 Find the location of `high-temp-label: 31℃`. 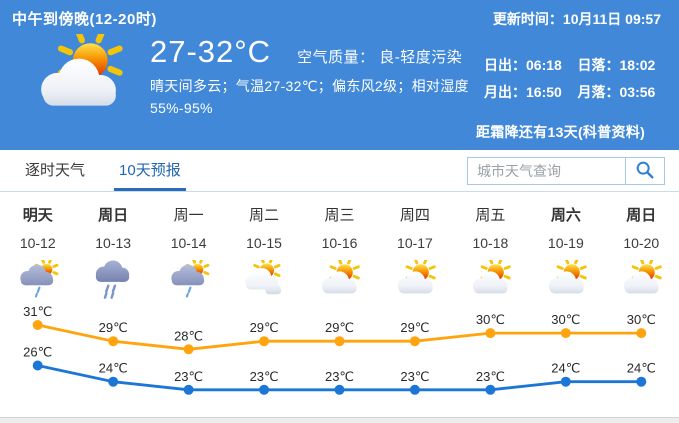

high-temp-label: 31℃ is located at coordinates (37, 312).